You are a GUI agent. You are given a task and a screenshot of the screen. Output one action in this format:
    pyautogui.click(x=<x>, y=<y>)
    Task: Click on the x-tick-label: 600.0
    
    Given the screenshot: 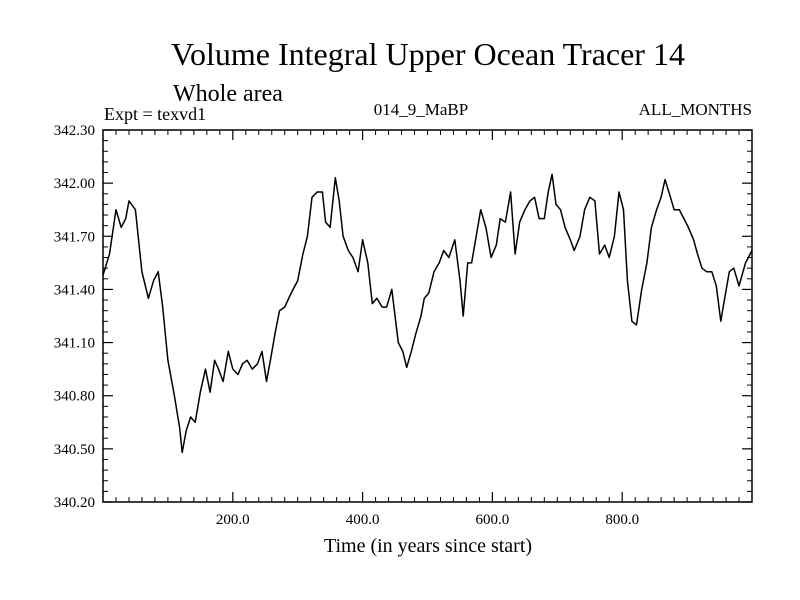 What is the action you would take?
    pyautogui.click(x=493, y=520)
    